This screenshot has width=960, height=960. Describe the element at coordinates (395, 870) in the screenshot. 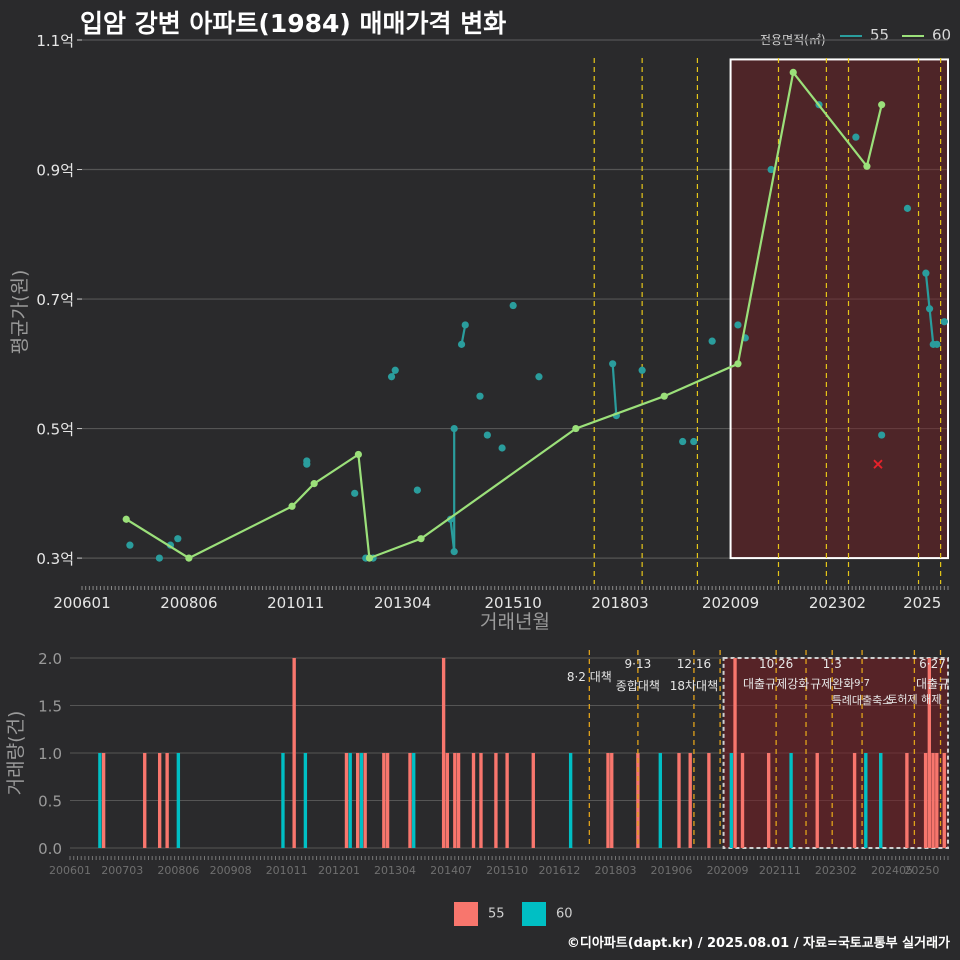

I see `vol-x-tick-label-6: 201304` at that location.